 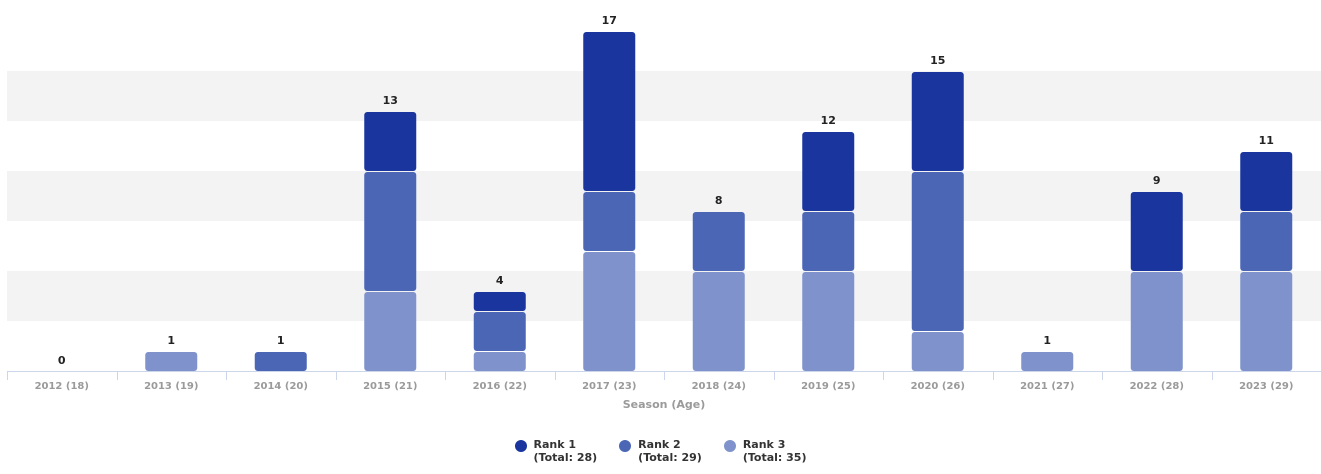 I want to click on legend-series-total: (Total: 28), so click(x=565, y=457).